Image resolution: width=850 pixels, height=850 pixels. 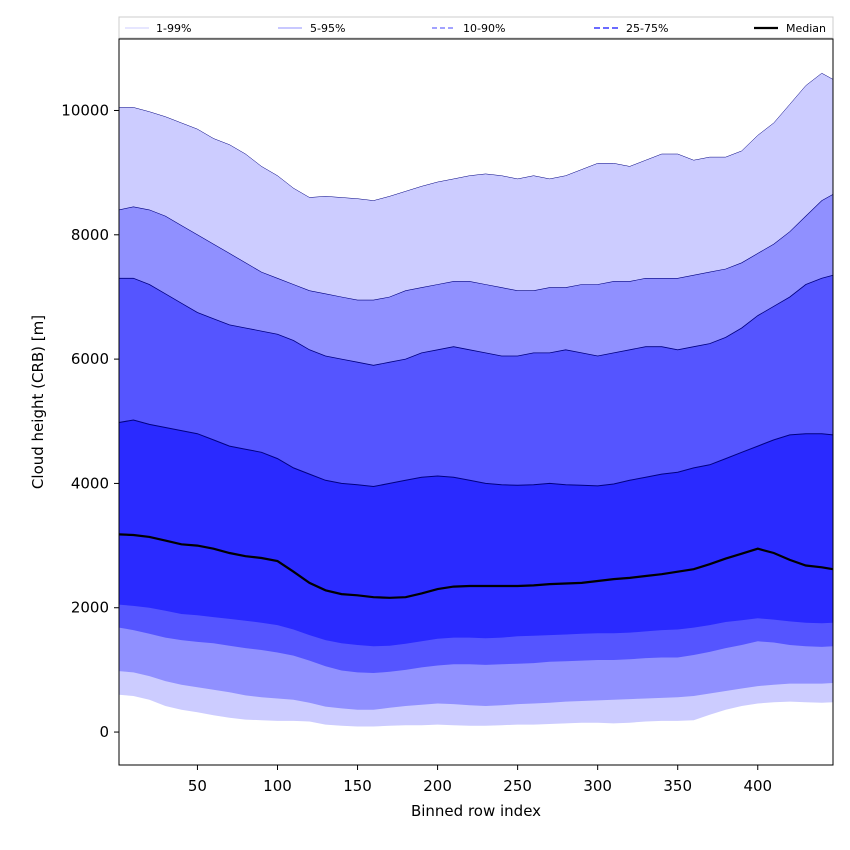 What do you see at coordinates (437, 786) in the screenshot?
I see `x-tick-label: 200` at bounding box center [437, 786].